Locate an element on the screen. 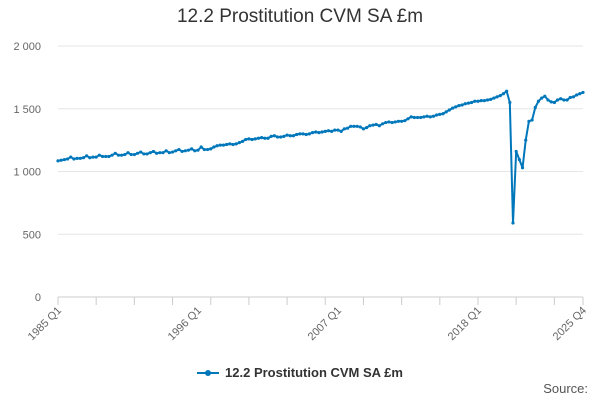 The image size is (600, 400). legend: 12.2 Prostitution CVM SA £m is located at coordinates (300, 373).